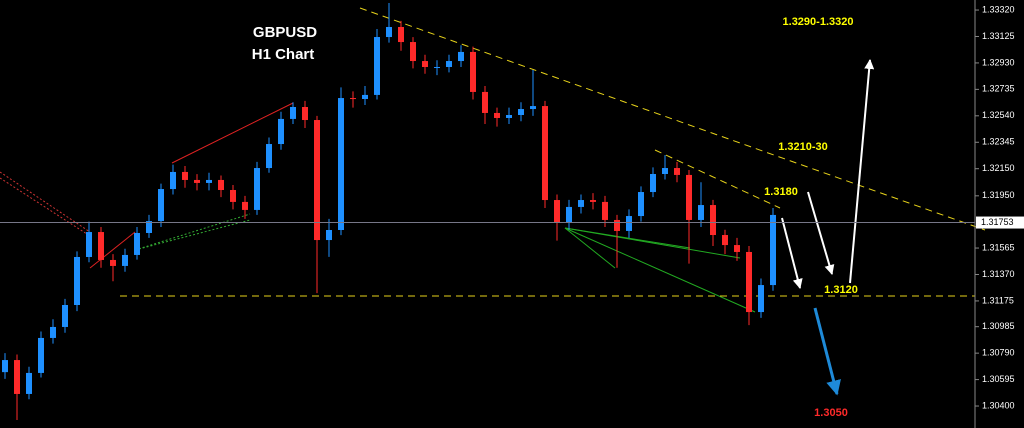 The width and height of the screenshot is (1024, 428). I want to click on y-tick-label: 1.31175, so click(998, 300).